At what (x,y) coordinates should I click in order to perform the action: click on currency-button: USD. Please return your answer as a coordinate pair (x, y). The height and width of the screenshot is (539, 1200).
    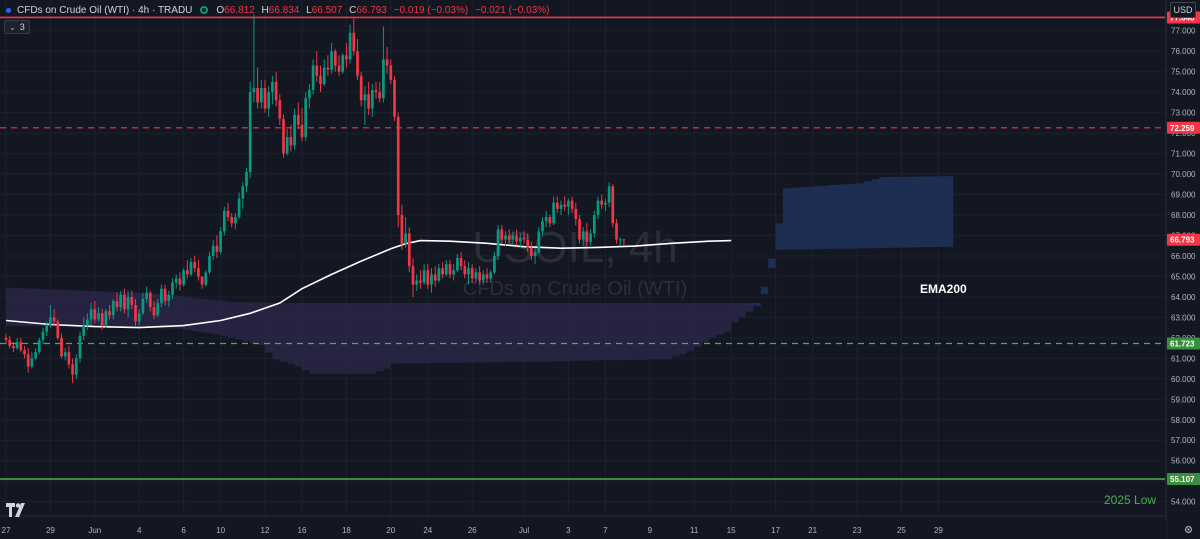
    Looking at the image, I should click on (1183, 10).